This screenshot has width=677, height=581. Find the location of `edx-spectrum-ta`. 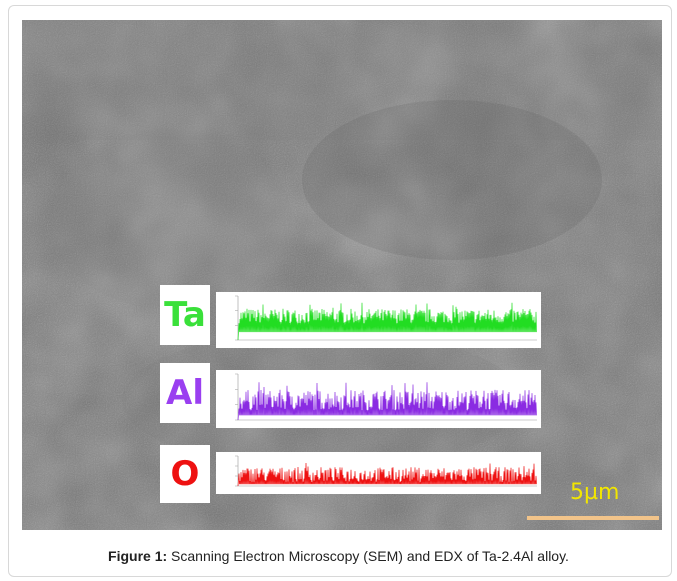

edx-spectrum-ta is located at coordinates (378, 320).